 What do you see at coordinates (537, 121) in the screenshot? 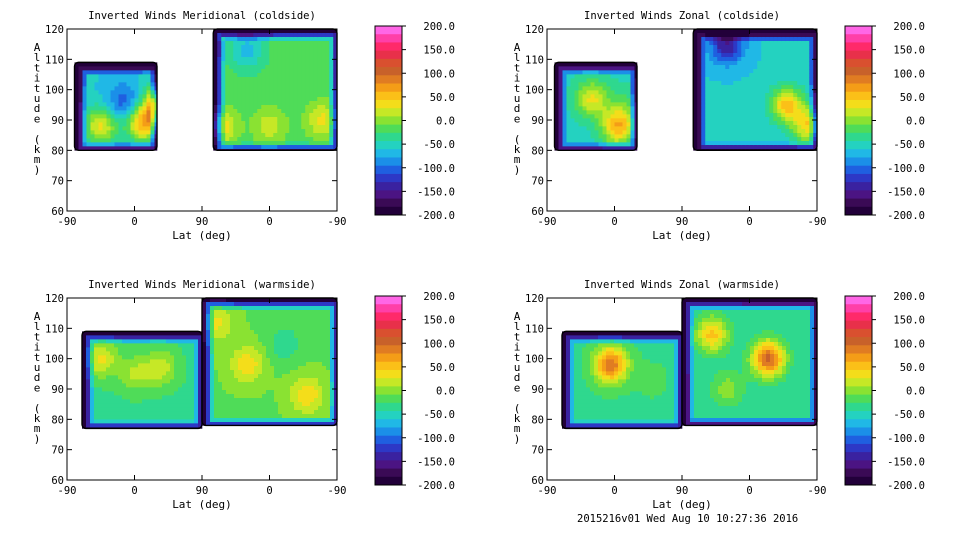
I see `y-tick-label: 90` at bounding box center [537, 121].